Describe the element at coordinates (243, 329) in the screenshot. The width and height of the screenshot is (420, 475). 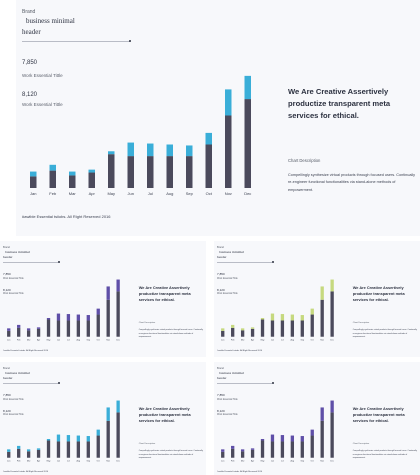
I see `bar-top-mar` at that location.